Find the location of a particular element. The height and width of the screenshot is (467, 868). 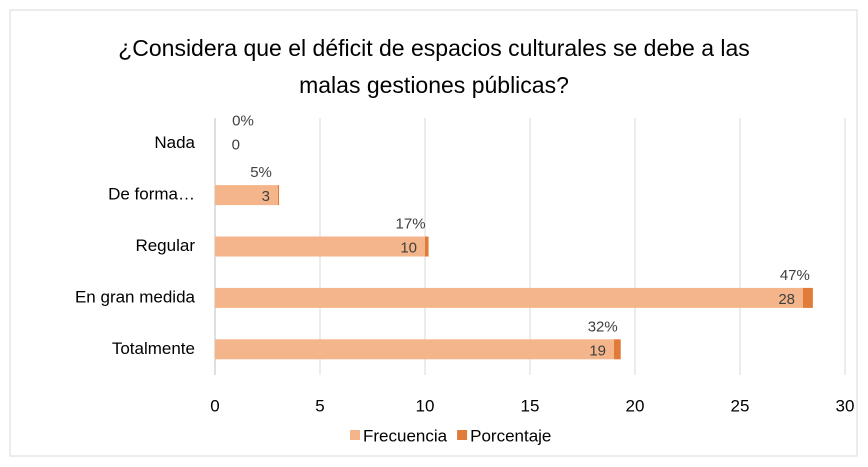

y-tick-label: Nada is located at coordinates (174, 142).